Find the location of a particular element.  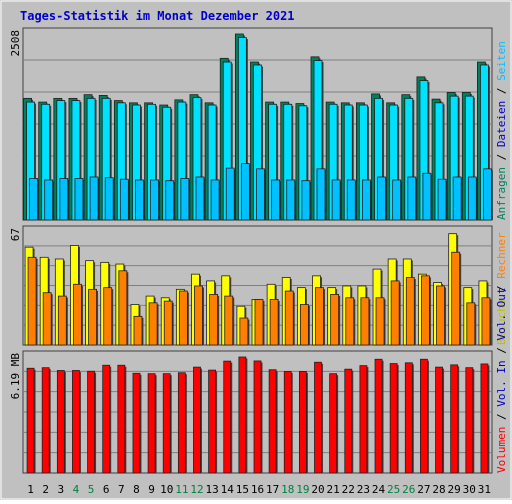

x-tick-label-day-27: 27 is located at coordinates (423, 489).